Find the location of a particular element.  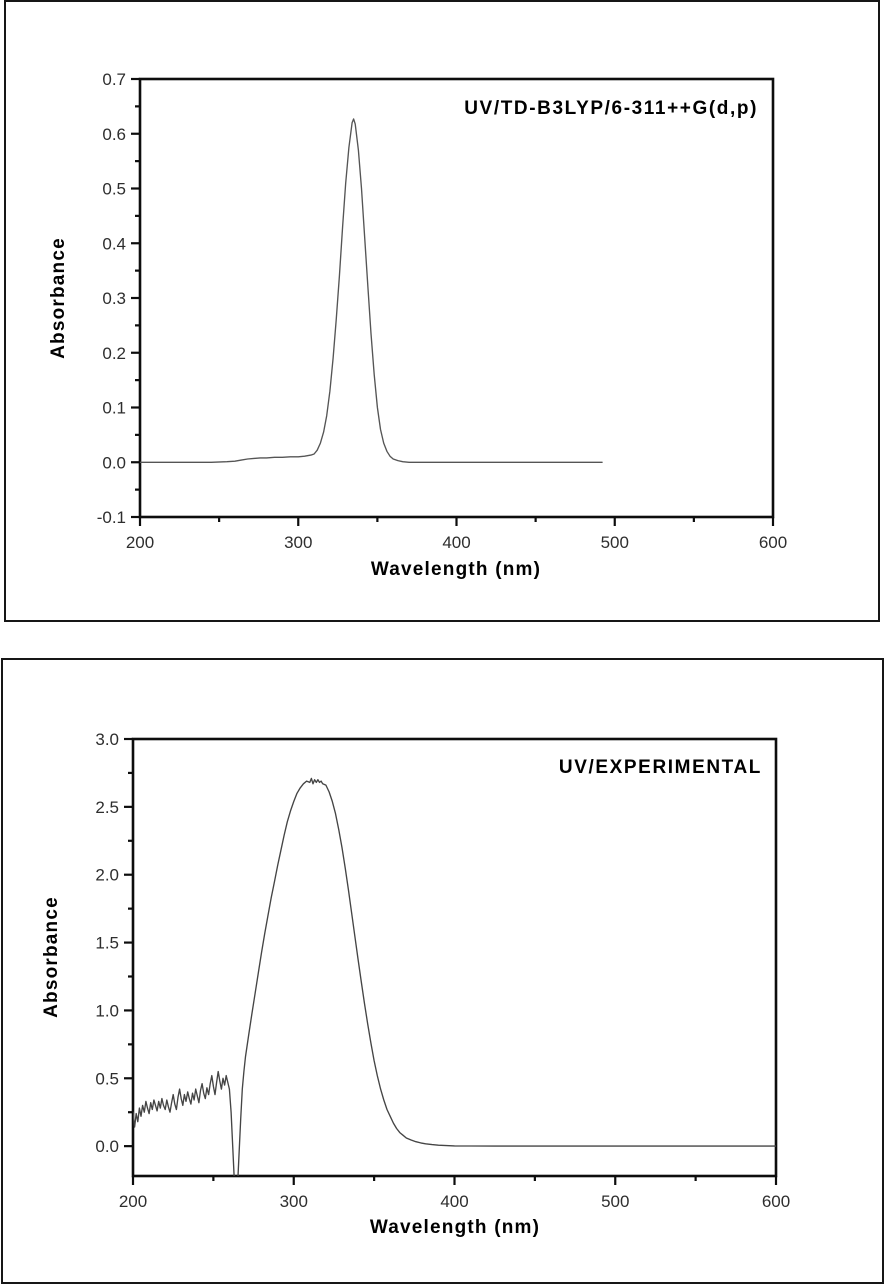

y-tick-label: 0.1 is located at coordinates (114, 408).